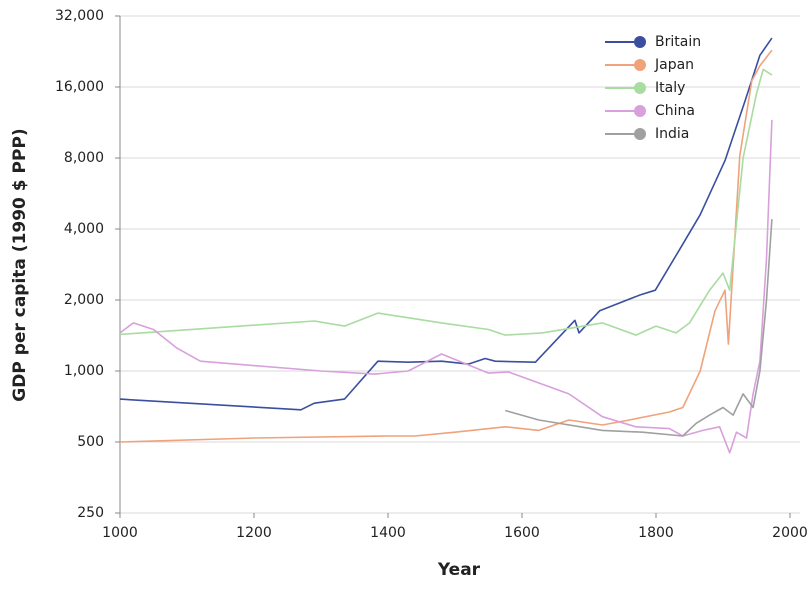 This screenshot has height=591, width=810. What do you see at coordinates (90, 513) in the screenshot?
I see `y-tick-label: 250` at bounding box center [90, 513].